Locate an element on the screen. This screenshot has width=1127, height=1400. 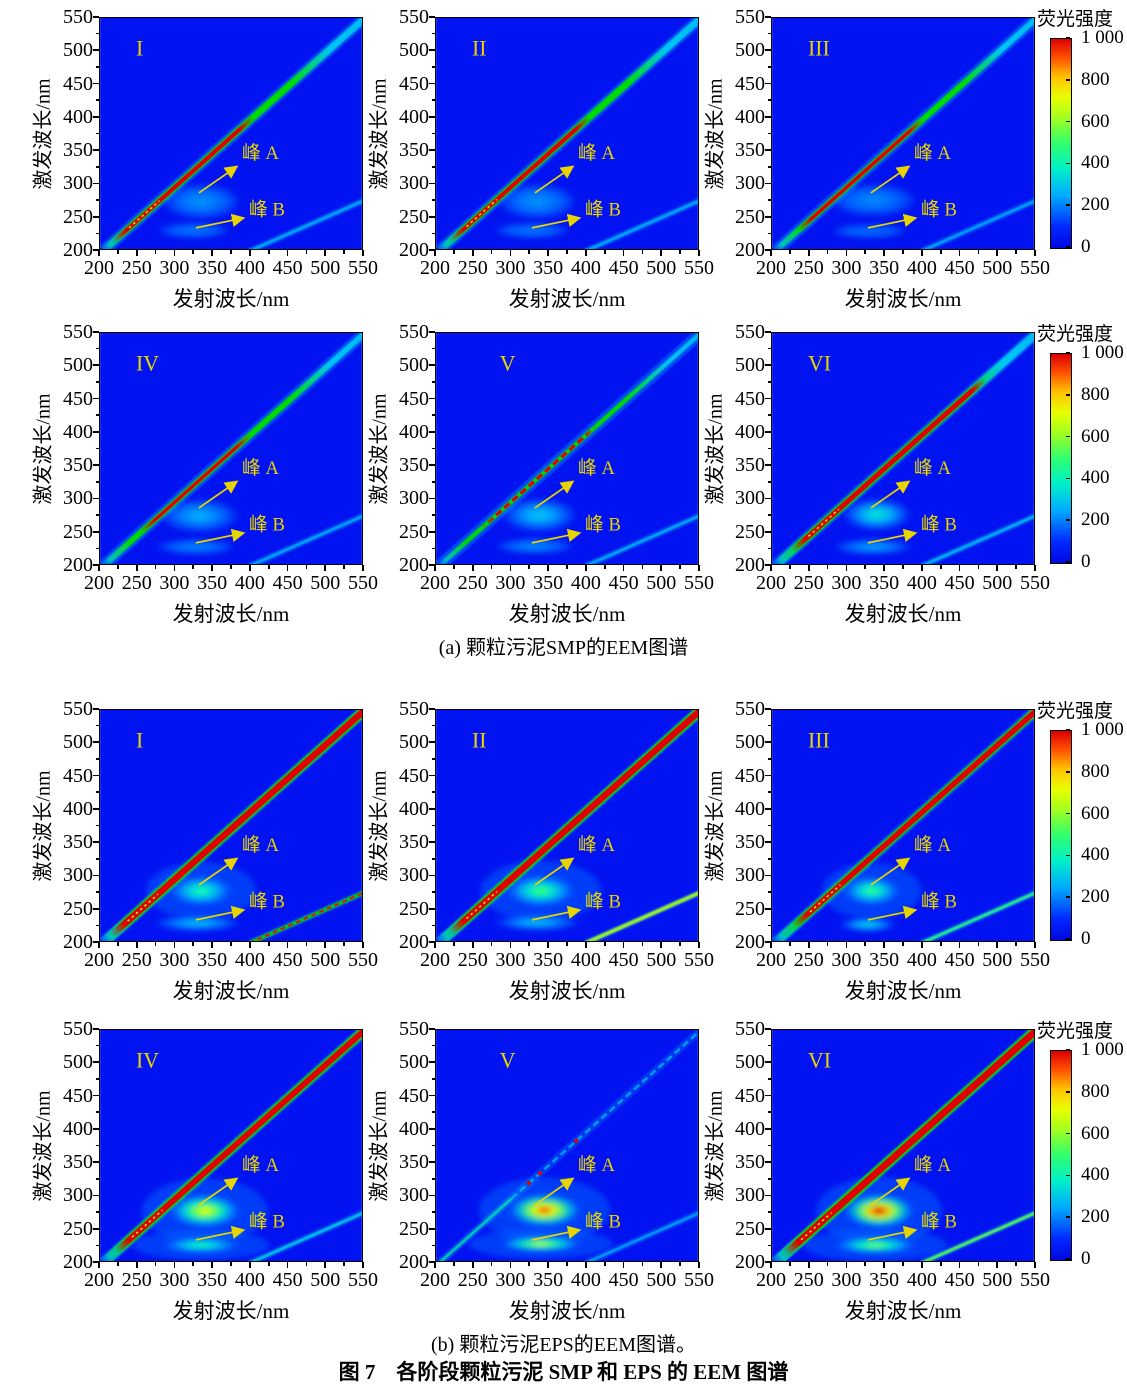
x-tick-label: 450 is located at coordinates (959, 960).